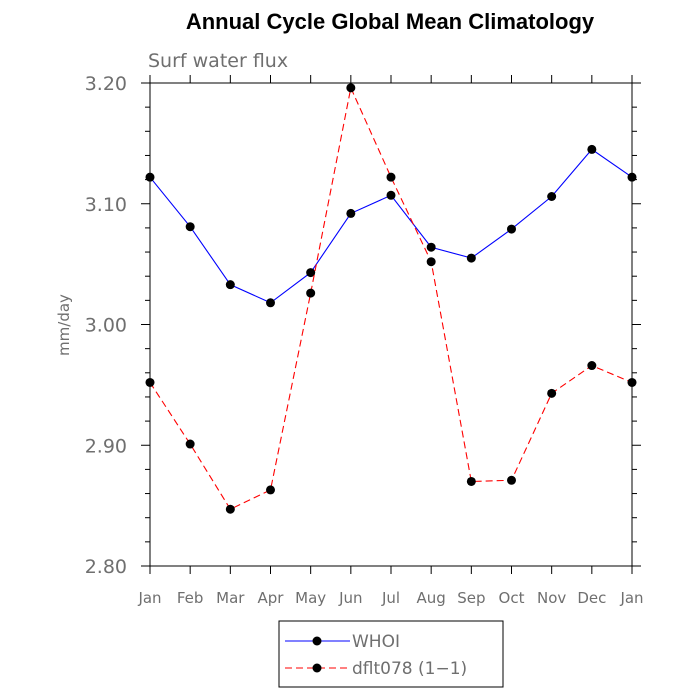 The image size is (700, 700). I want to click on x-tick-label: Aug, so click(431, 598).